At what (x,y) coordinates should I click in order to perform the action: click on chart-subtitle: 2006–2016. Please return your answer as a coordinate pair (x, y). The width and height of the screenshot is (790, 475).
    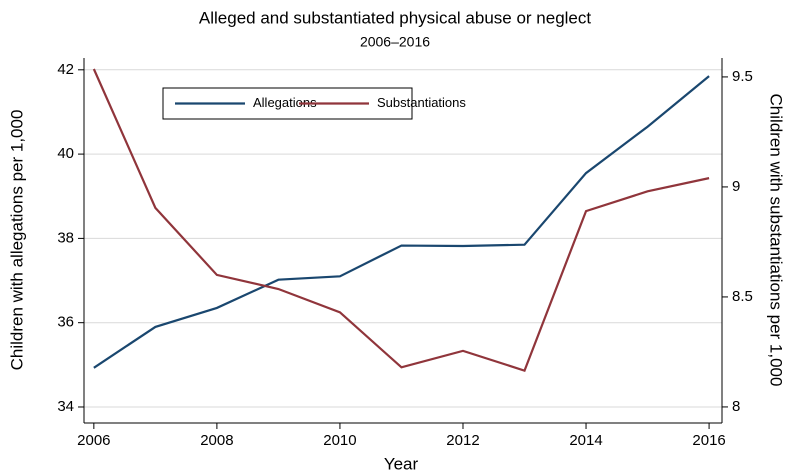
    Looking at the image, I should click on (395, 42).